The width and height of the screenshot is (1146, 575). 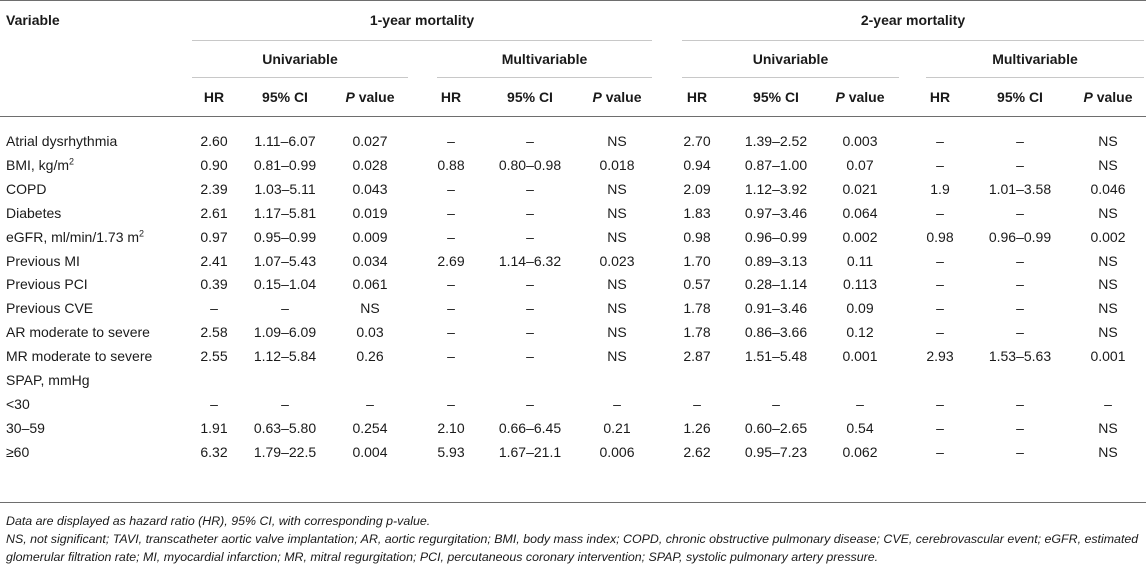 What do you see at coordinates (860, 284) in the screenshot?
I see `table-cell: 0.113` at bounding box center [860, 284].